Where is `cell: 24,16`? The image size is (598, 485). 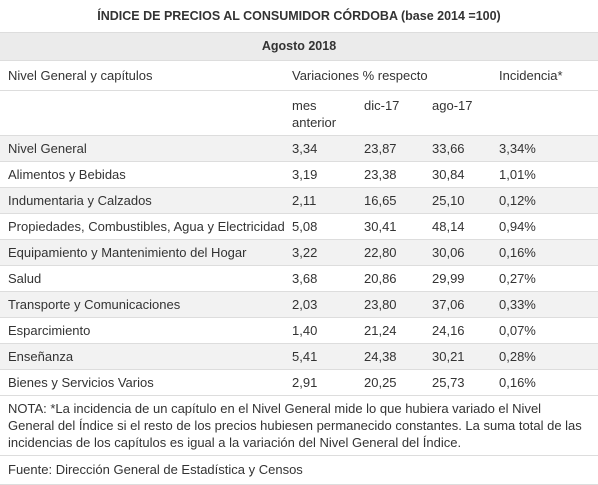 cell: 24,16 is located at coordinates (457, 330).